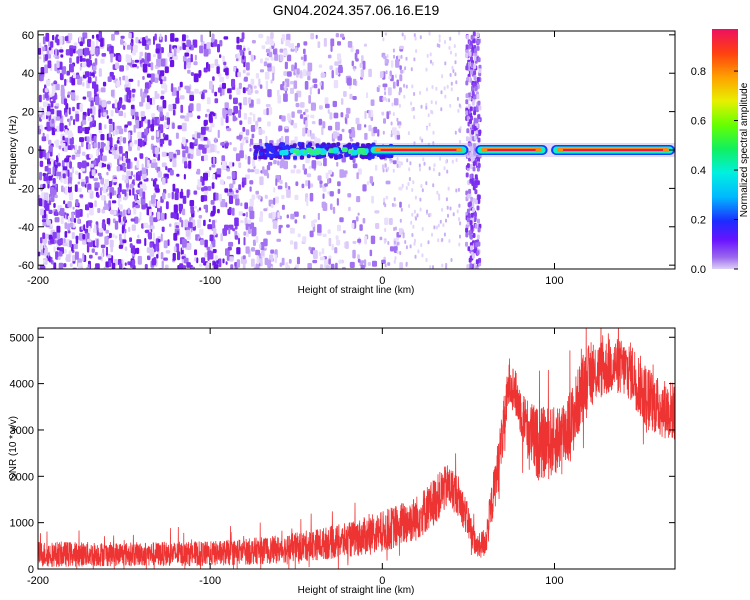 The width and height of the screenshot is (750, 600). What do you see at coordinates (26, 189) in the screenshot?
I see `y-tick-label: -20` at bounding box center [26, 189].